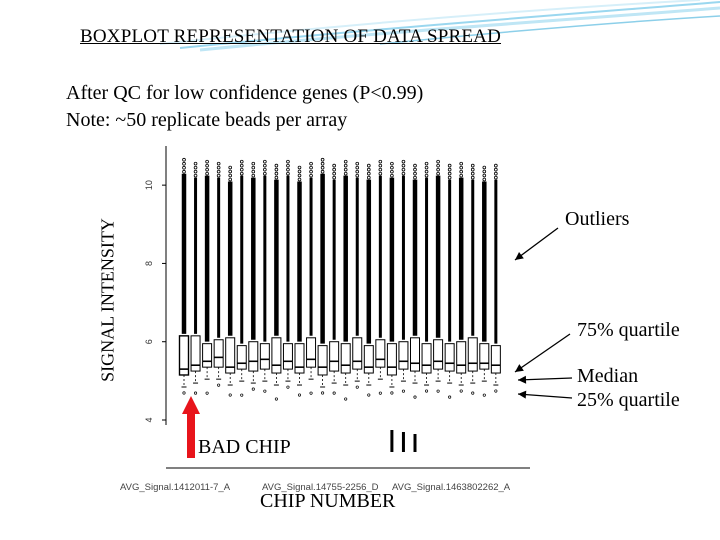 This screenshot has width=720, height=540. I want to click on x-tick-label: AVG_Signal.1412011-7_A, so click(175, 487).